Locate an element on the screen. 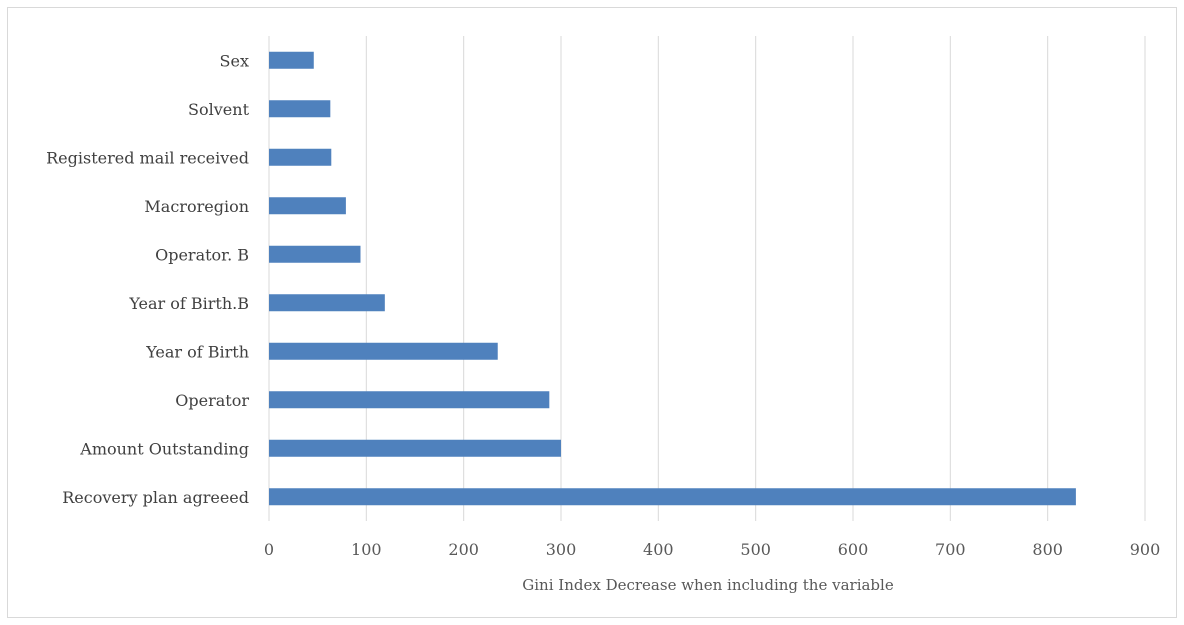 This screenshot has height=625, width=1184. bar-operator is located at coordinates (409, 400).